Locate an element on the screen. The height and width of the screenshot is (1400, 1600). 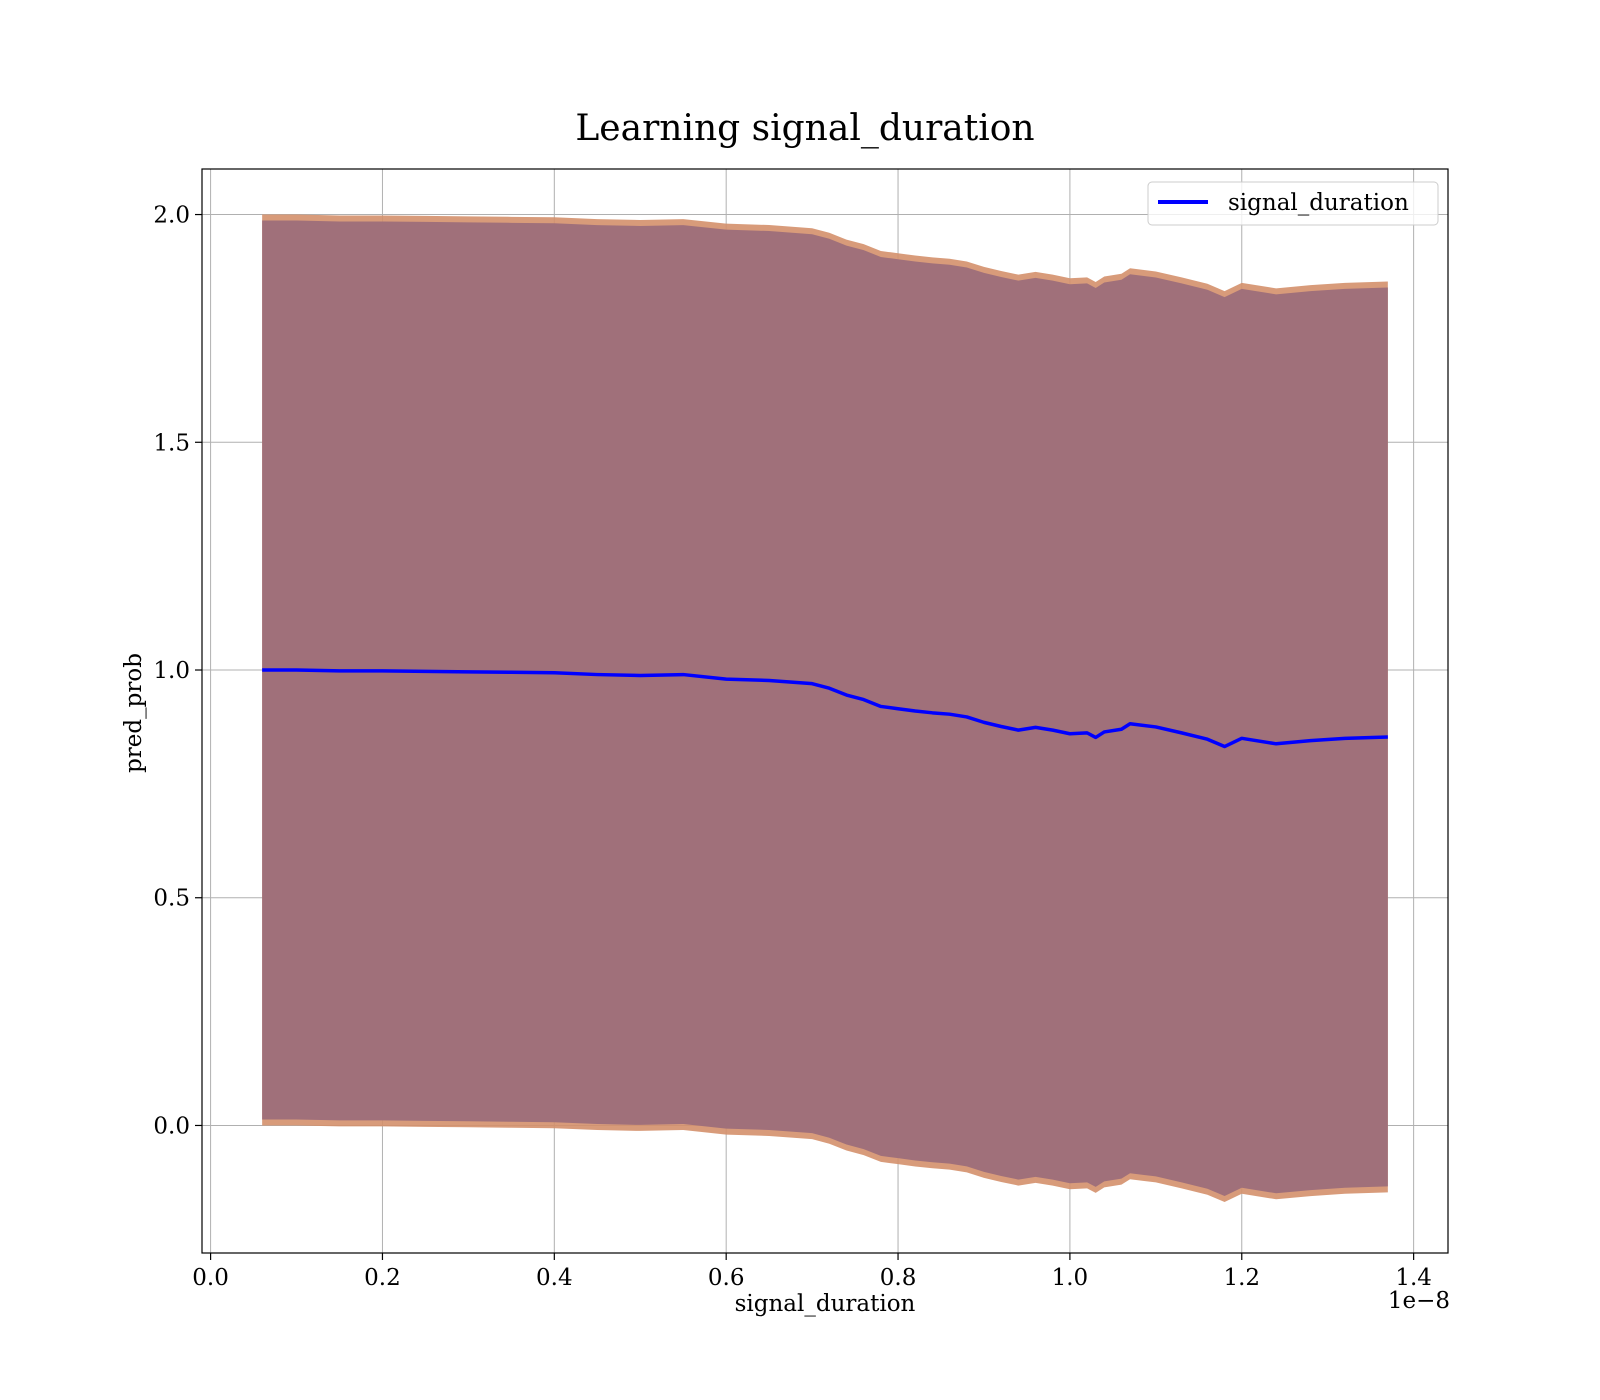
y-tick-label: 2.0 is located at coordinates (171, 216).